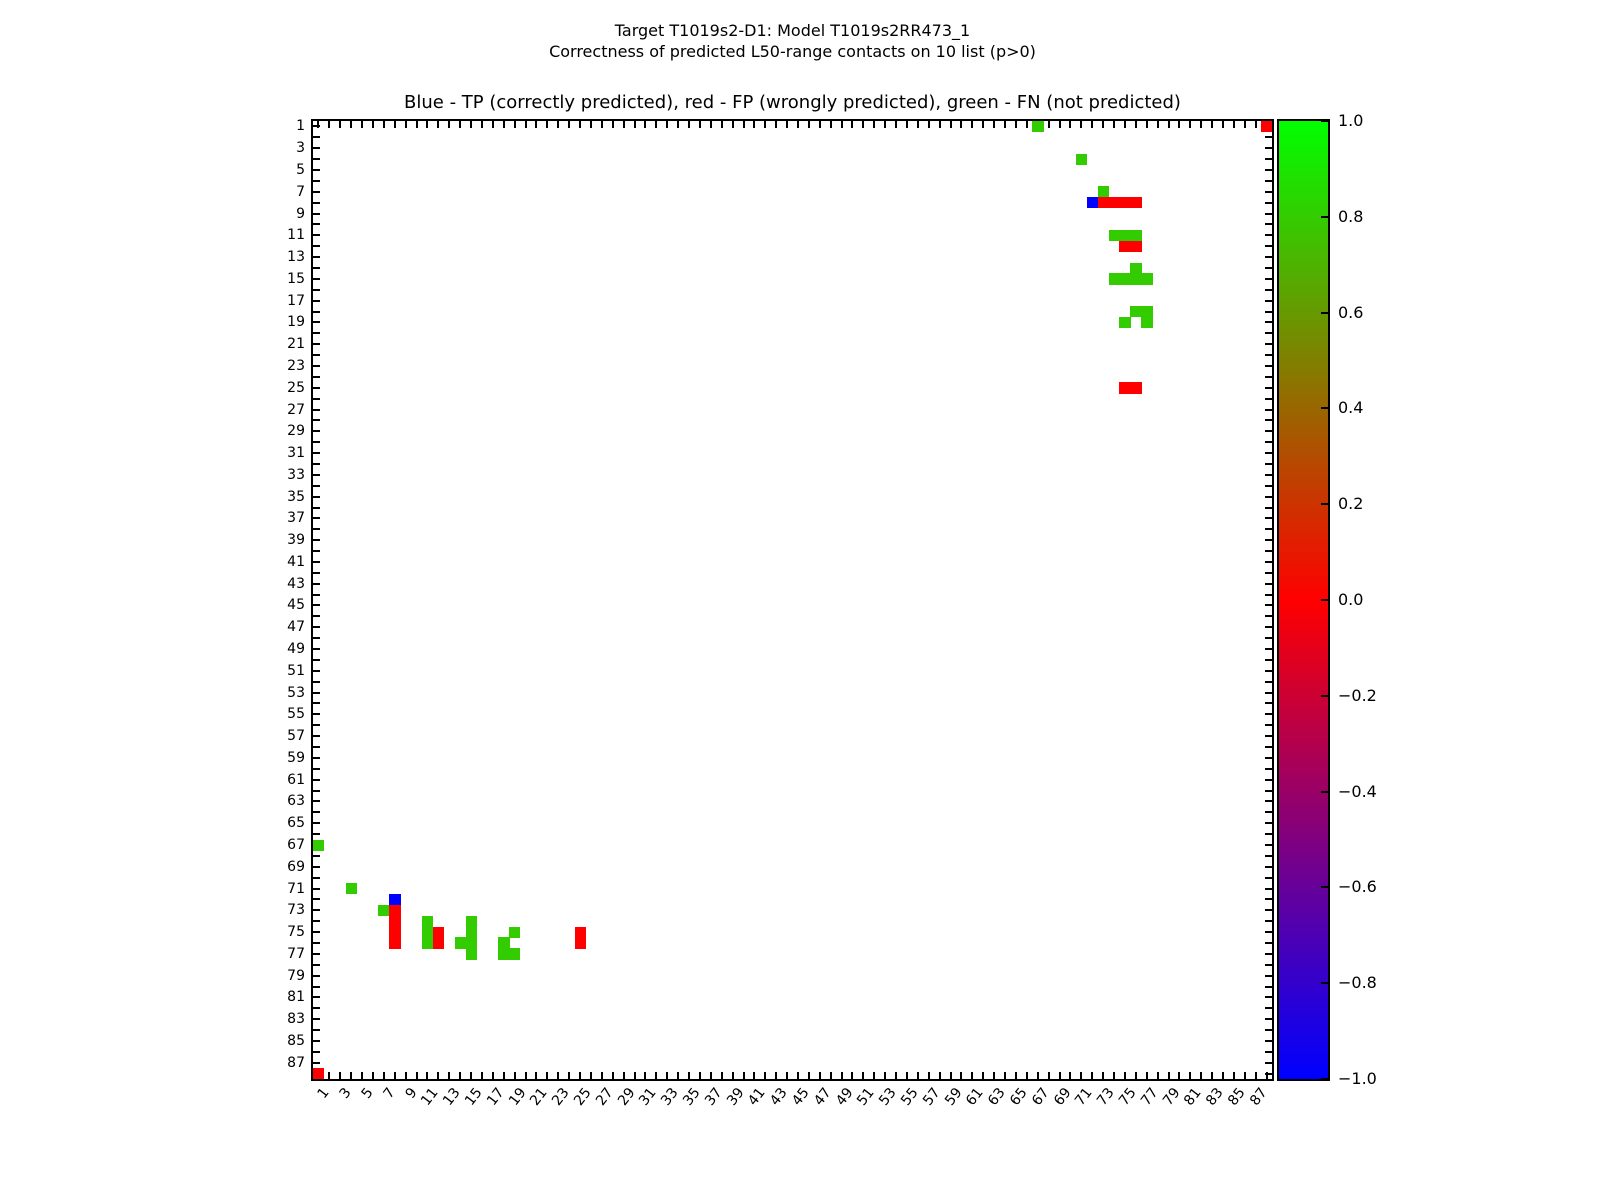 The height and width of the screenshot is (1200, 1600). What do you see at coordinates (296, 1062) in the screenshot?
I see `y-tick-label: 87` at bounding box center [296, 1062].